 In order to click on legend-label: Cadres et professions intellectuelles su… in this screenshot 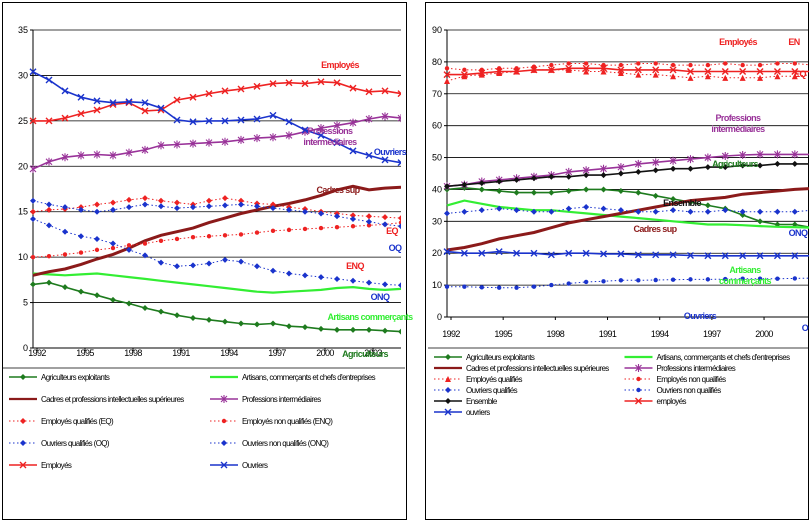, I will do `click(112, 399)`.